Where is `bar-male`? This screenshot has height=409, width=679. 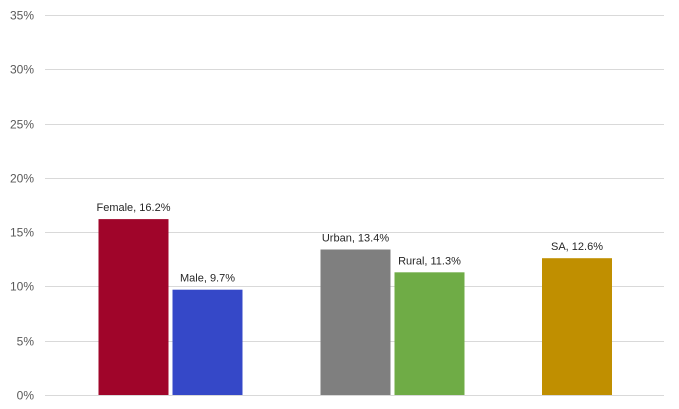
bar-male is located at coordinates (207, 342).